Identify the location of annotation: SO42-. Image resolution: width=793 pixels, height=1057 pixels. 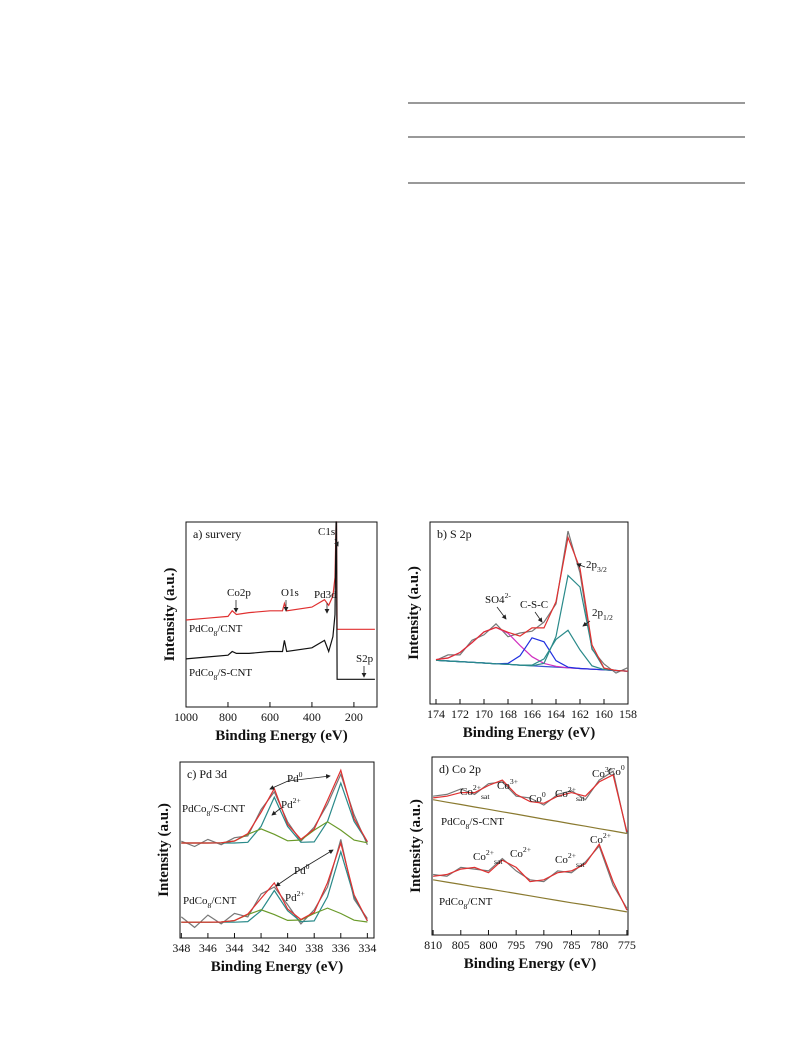
(498, 598).